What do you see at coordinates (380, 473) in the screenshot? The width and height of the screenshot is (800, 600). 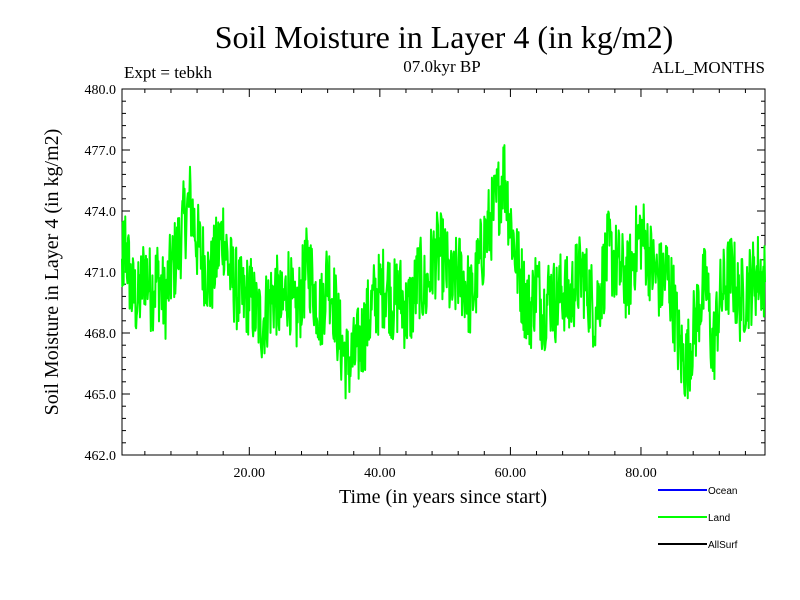 I see `x-tick-label: 40.00` at bounding box center [380, 473].